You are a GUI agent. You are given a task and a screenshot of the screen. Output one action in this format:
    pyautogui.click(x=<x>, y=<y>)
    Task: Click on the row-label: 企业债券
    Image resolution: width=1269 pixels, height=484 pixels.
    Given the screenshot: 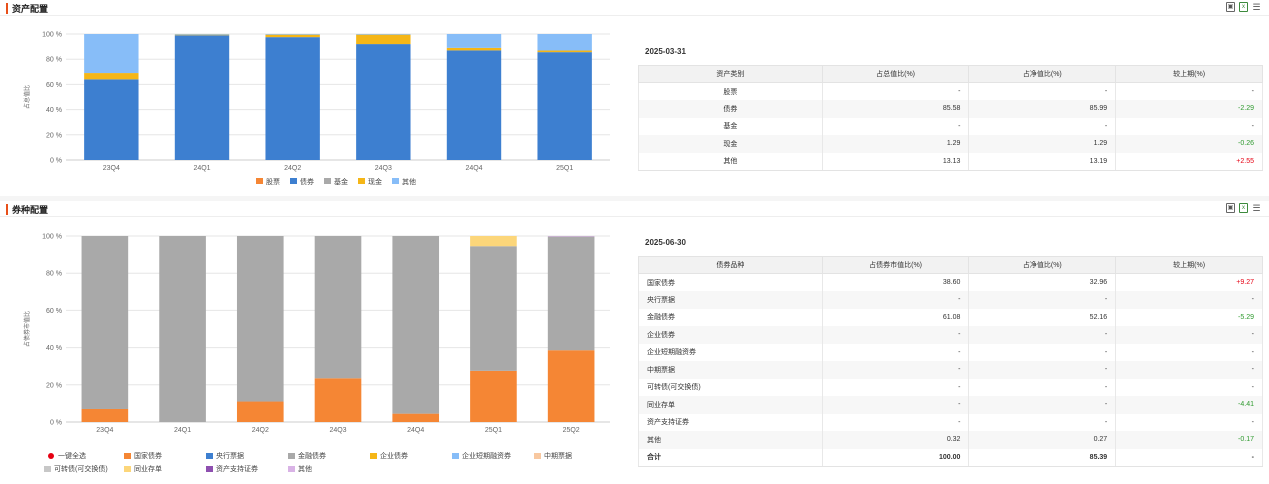 What is the action you would take?
    pyautogui.click(x=730, y=335)
    